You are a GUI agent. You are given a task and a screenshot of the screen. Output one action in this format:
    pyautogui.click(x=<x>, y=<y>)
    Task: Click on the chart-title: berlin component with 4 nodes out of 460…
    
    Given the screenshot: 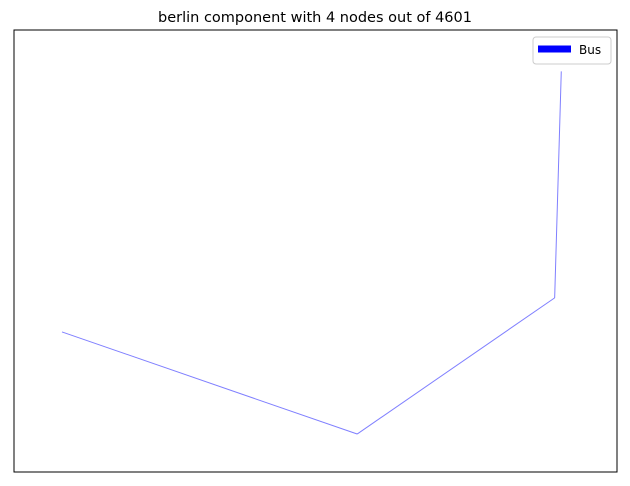 What is the action you would take?
    pyautogui.click(x=315, y=18)
    